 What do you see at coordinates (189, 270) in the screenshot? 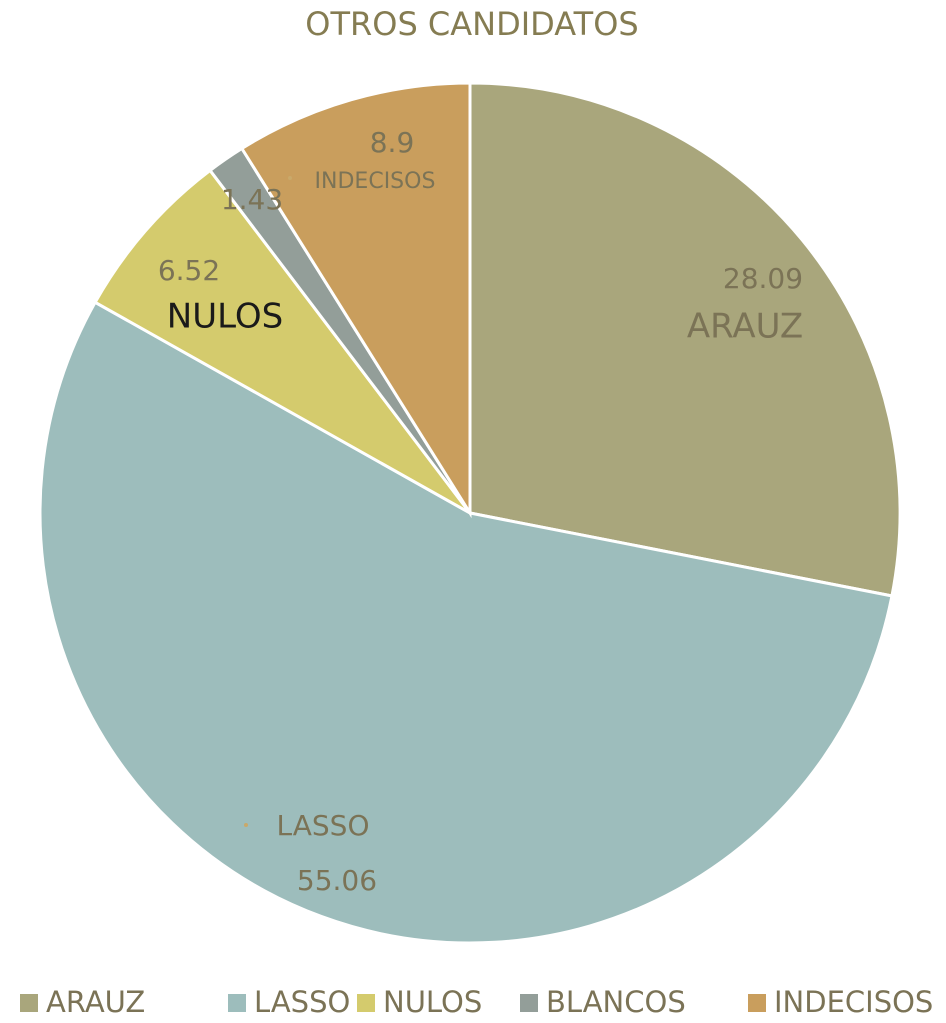
I see `data-label: 6.52` at bounding box center [189, 270].